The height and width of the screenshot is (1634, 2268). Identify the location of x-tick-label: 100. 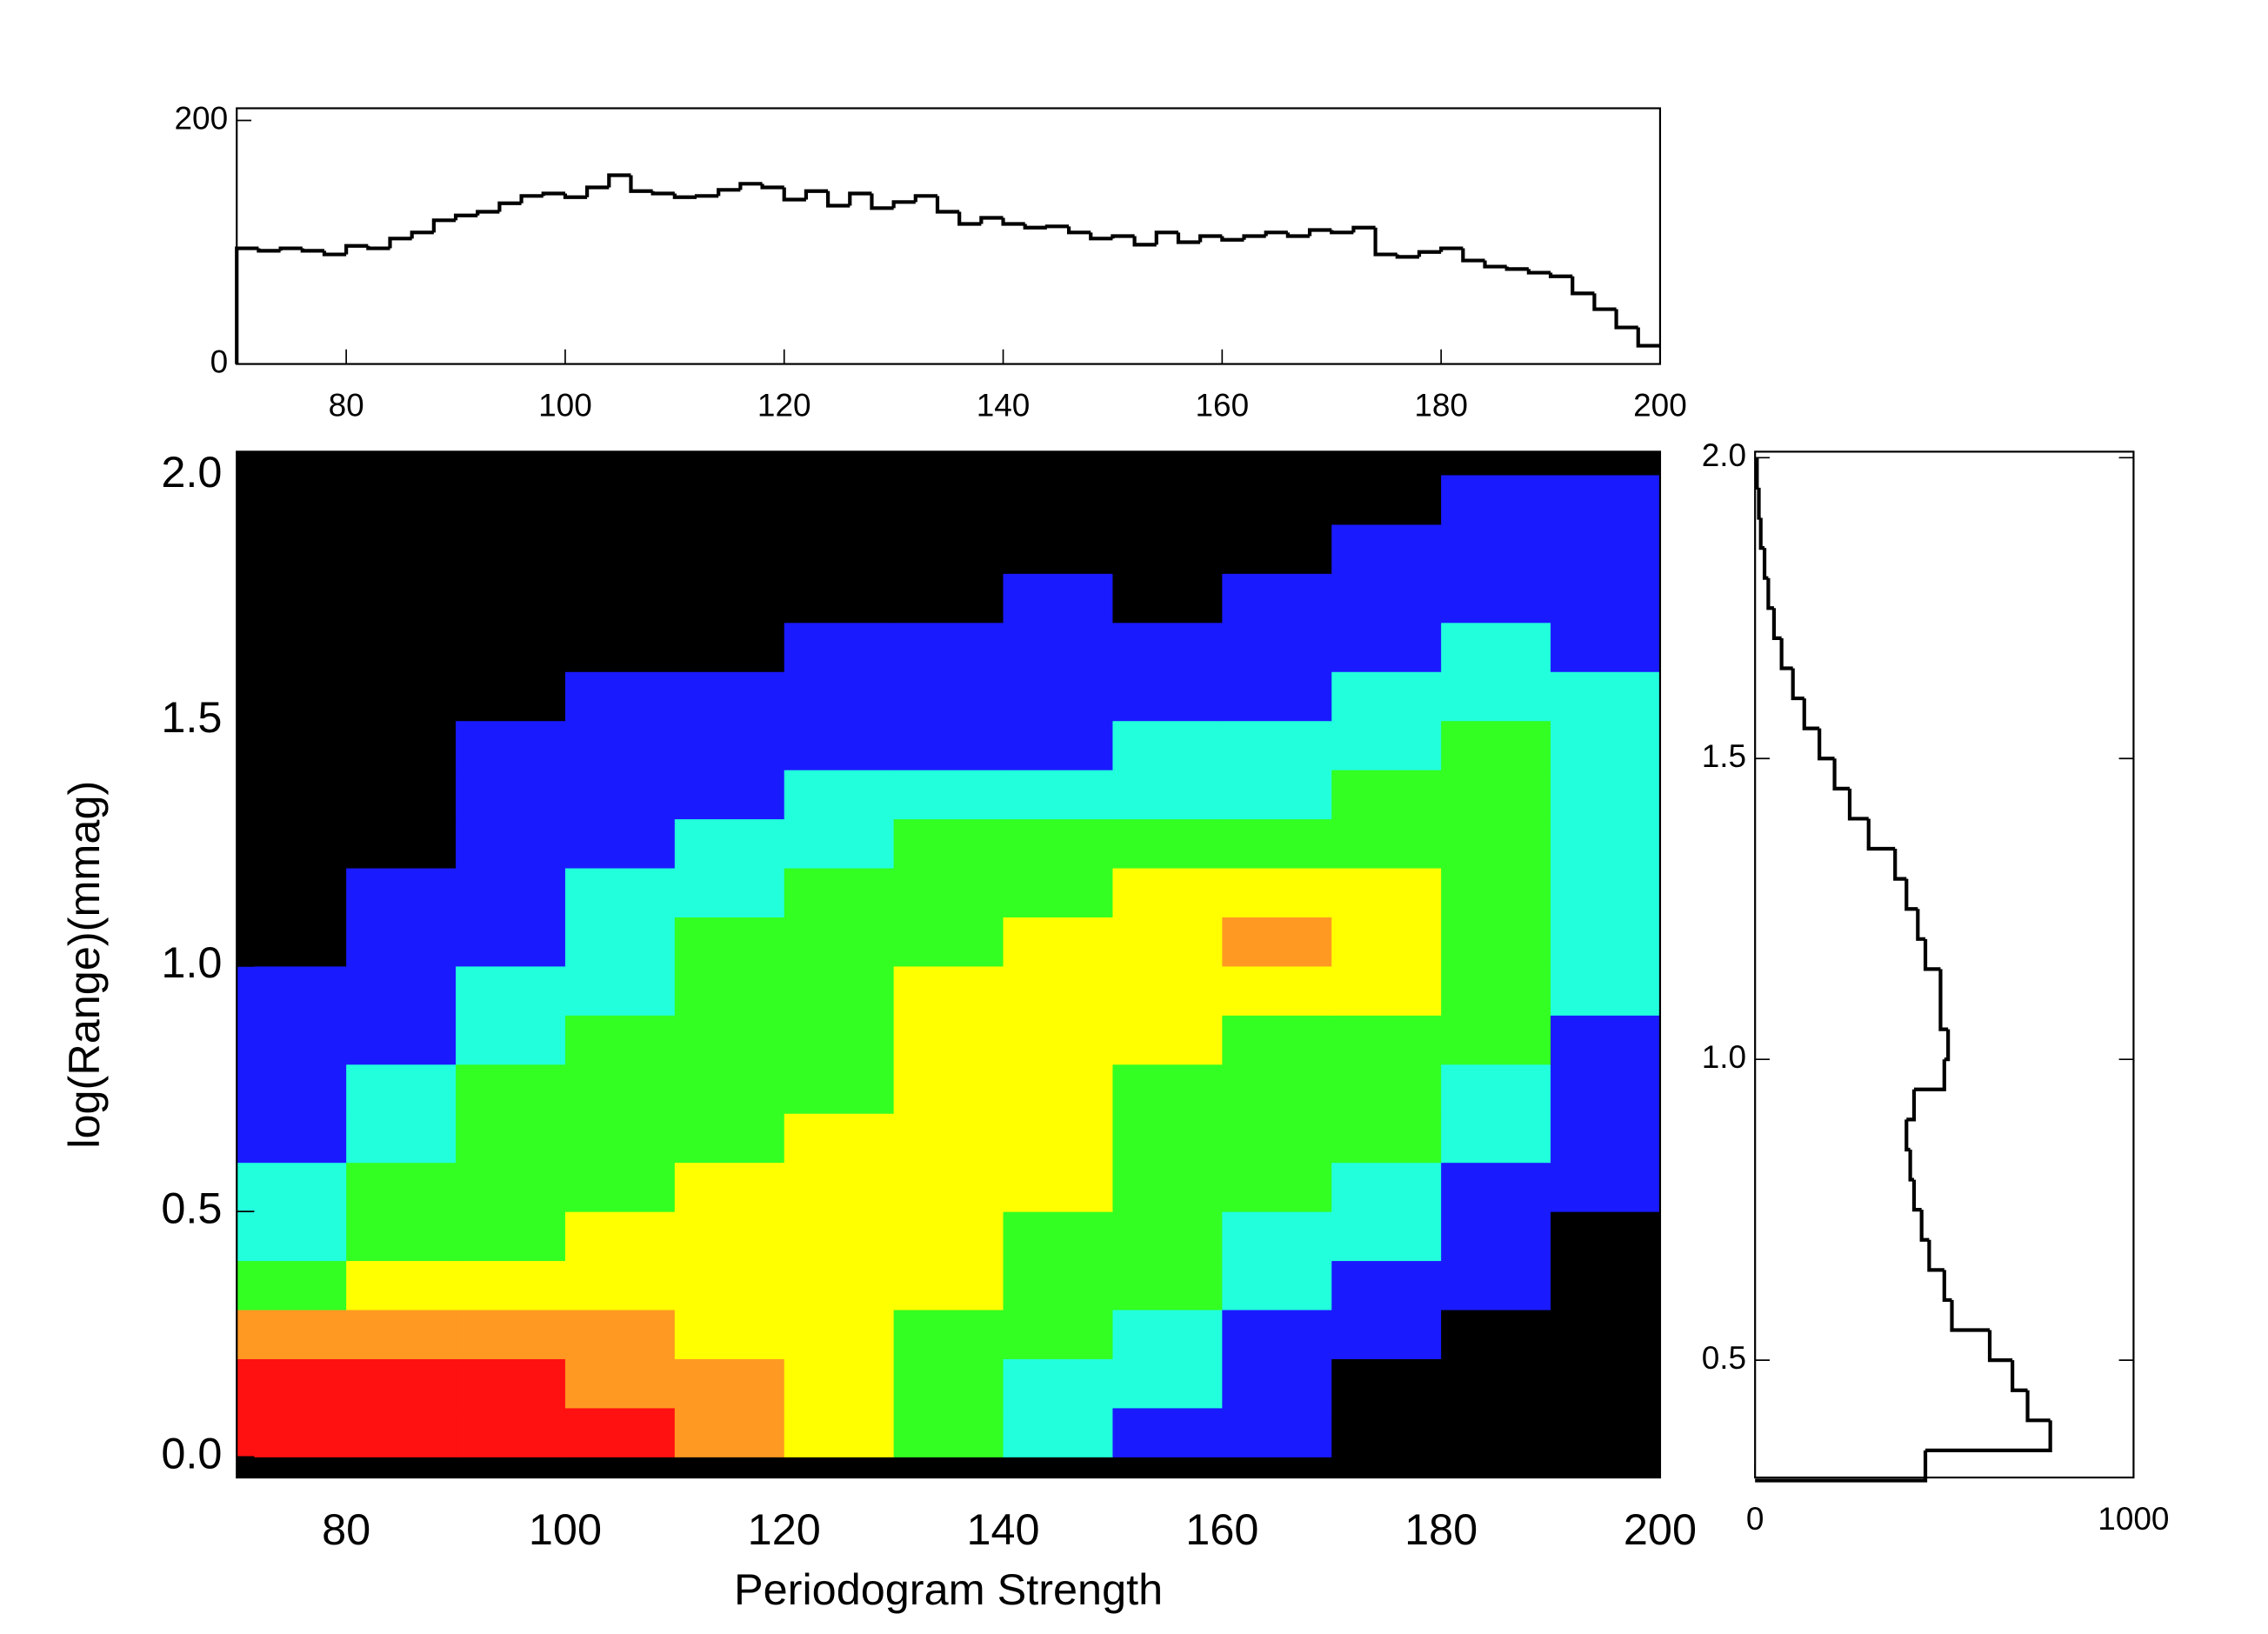
(565, 406).